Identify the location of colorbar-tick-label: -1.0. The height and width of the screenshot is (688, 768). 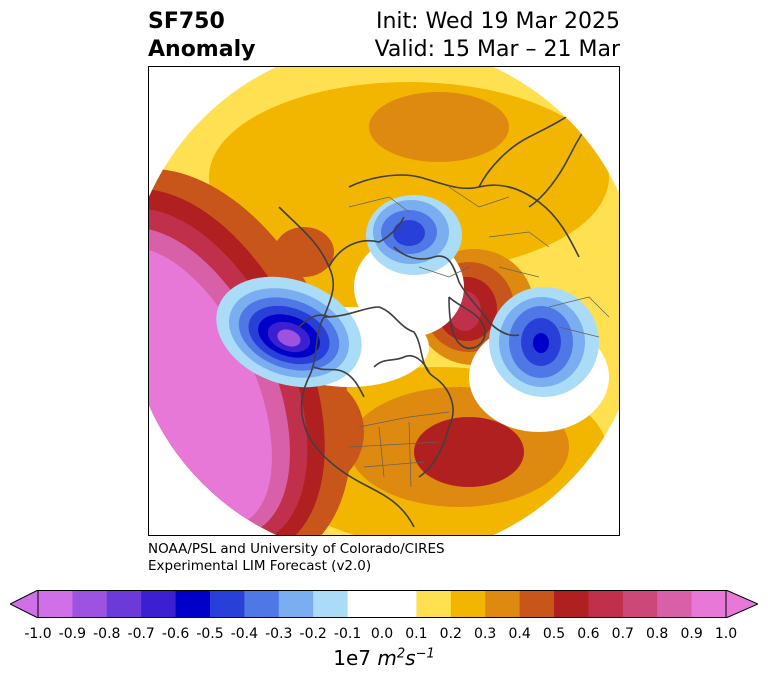
(38, 634).